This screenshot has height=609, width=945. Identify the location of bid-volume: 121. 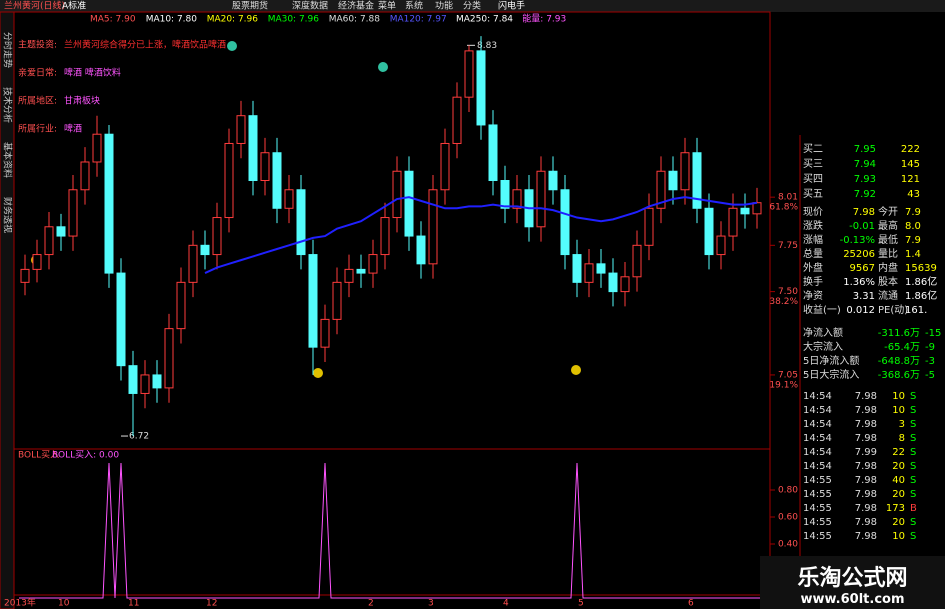
(910, 179).